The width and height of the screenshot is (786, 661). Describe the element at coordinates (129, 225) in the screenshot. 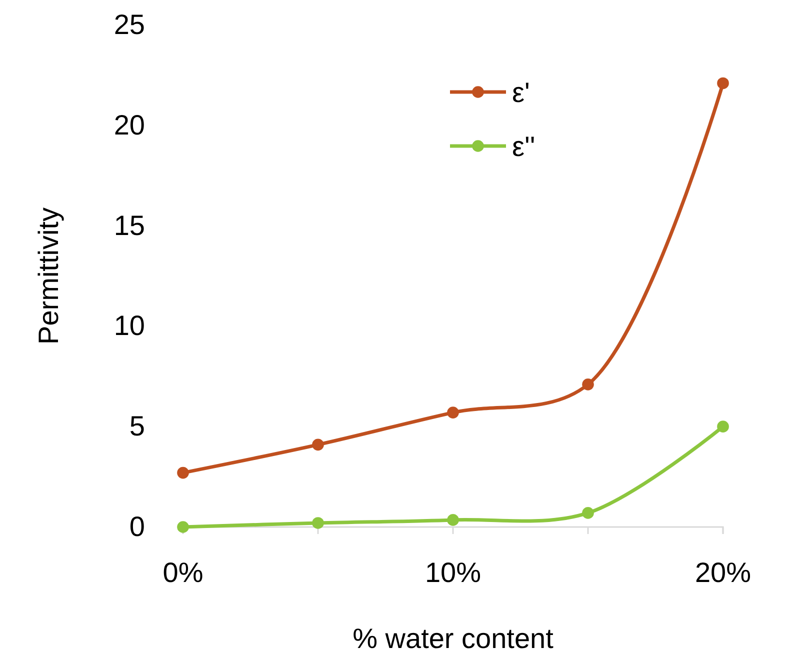

I see `y-tick-label: 15` at that location.